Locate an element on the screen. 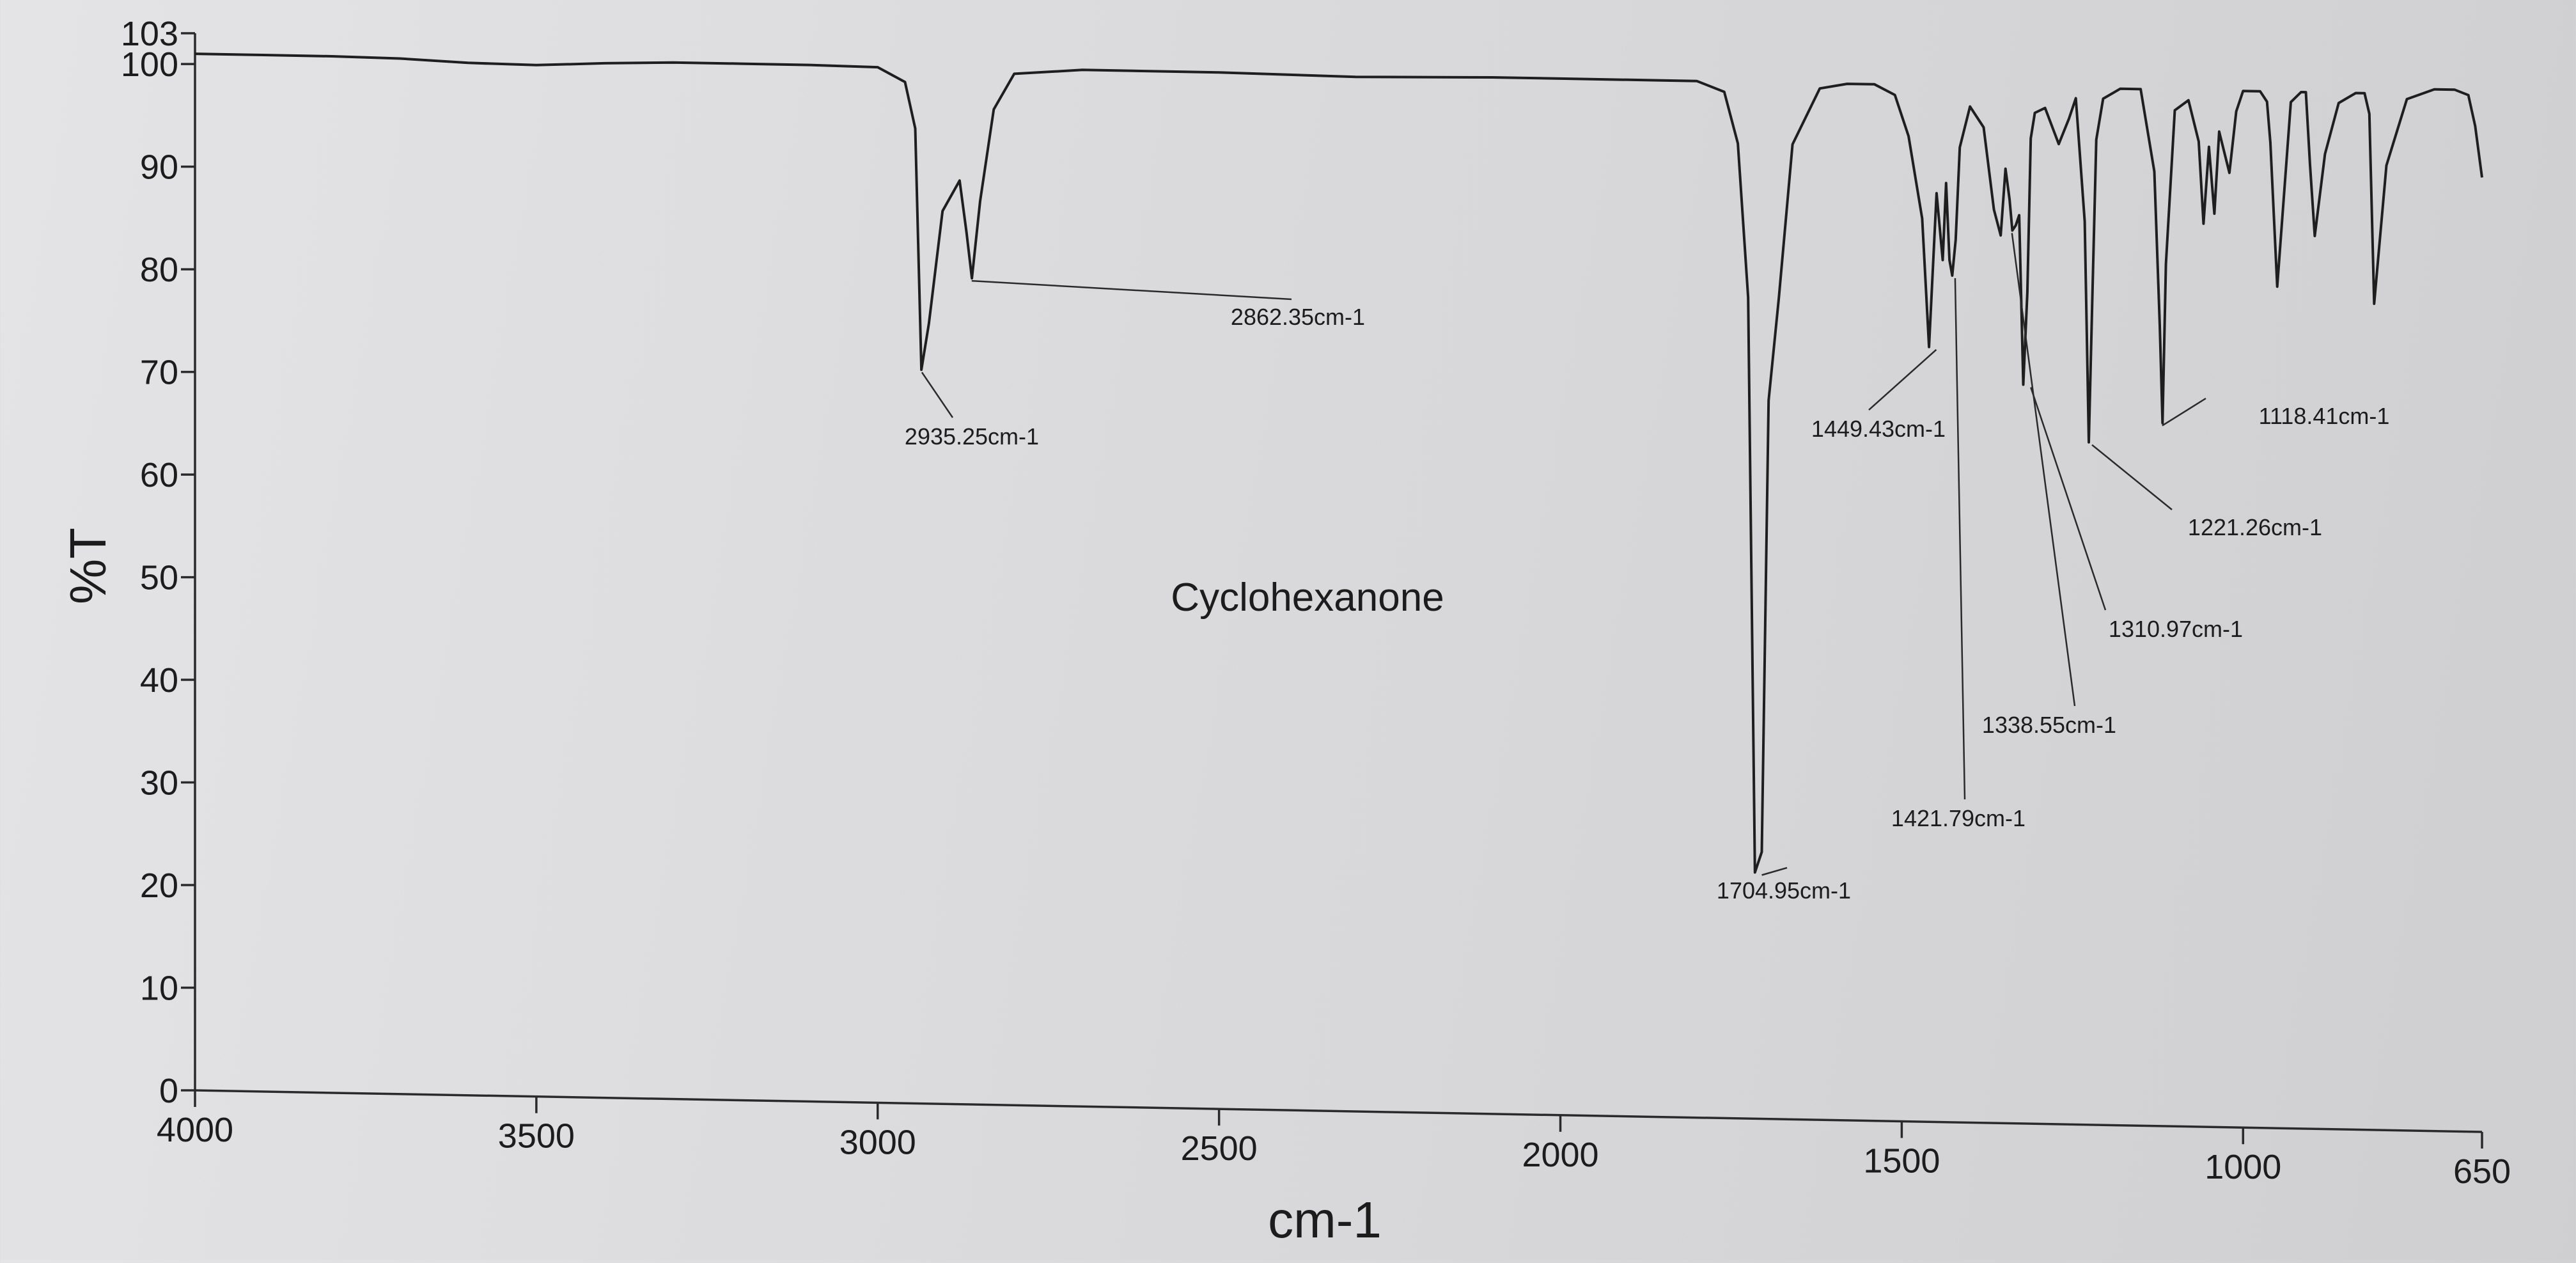 Image resolution: width=2576 pixels, height=1263 pixels. y-tick-label: 30 is located at coordinates (159, 783).